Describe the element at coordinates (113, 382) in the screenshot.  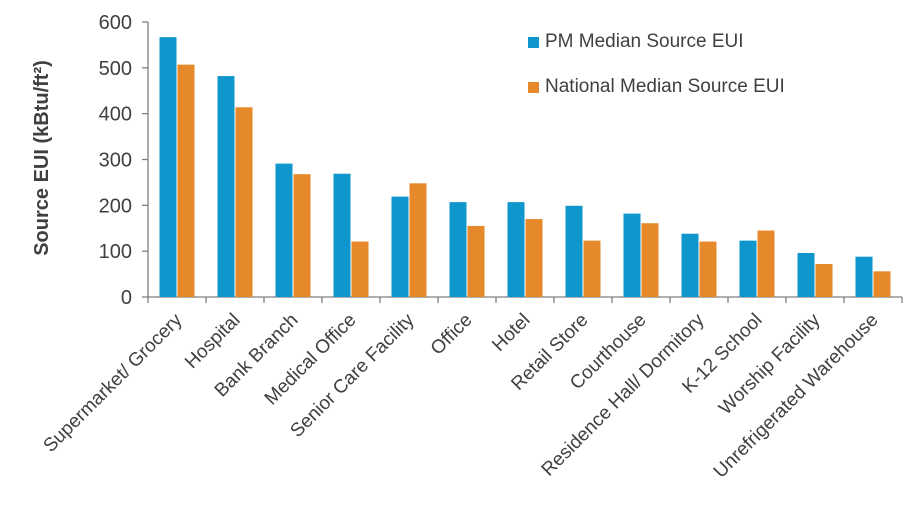
I see `x-category-label: Supermarket/ Grocery` at that location.